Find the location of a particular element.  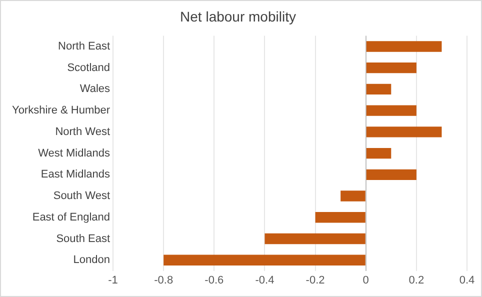

y-tick-label: North East is located at coordinates (84, 46).